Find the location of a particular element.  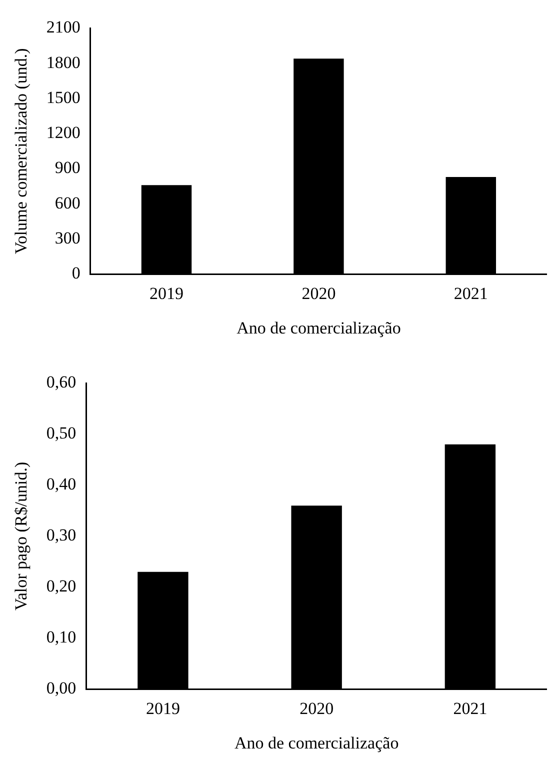

y-tick-label: 0,10 is located at coordinates (61, 637).